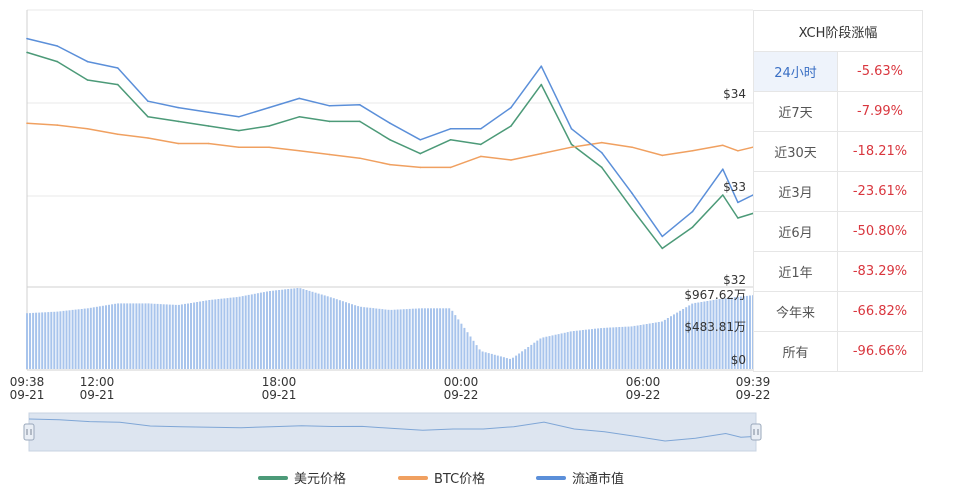 This screenshot has width=954, height=496. What do you see at coordinates (734, 94) in the screenshot?
I see `y-tick-label: $34` at bounding box center [734, 94].